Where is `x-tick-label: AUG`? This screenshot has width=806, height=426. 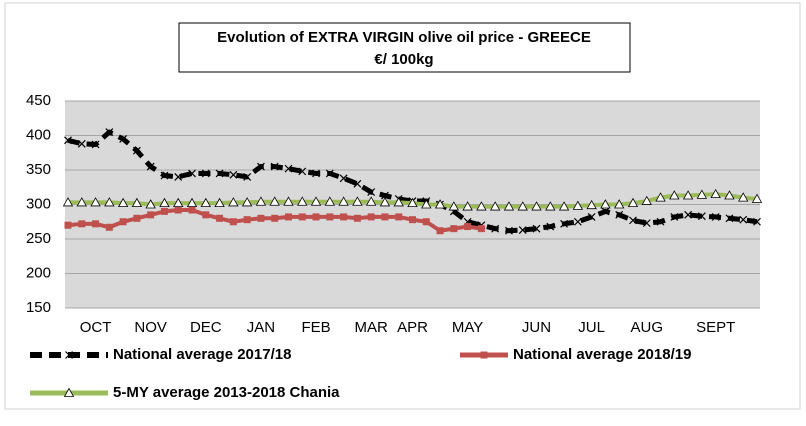 x-tick-label: AUG is located at coordinates (647, 327).